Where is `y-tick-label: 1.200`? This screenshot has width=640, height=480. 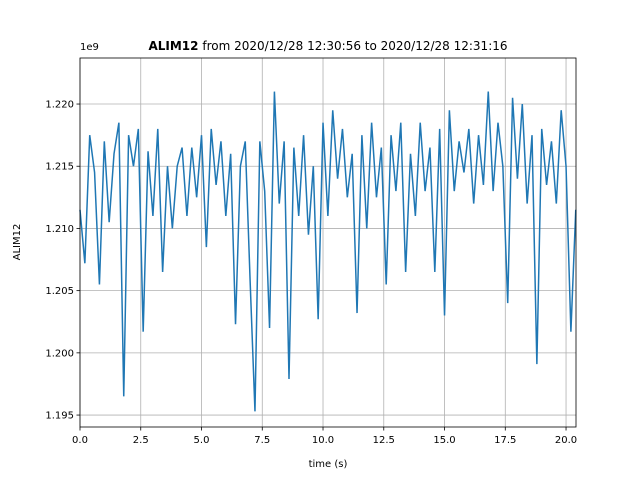
y-tick-label: 1.200 is located at coordinates (59, 353).